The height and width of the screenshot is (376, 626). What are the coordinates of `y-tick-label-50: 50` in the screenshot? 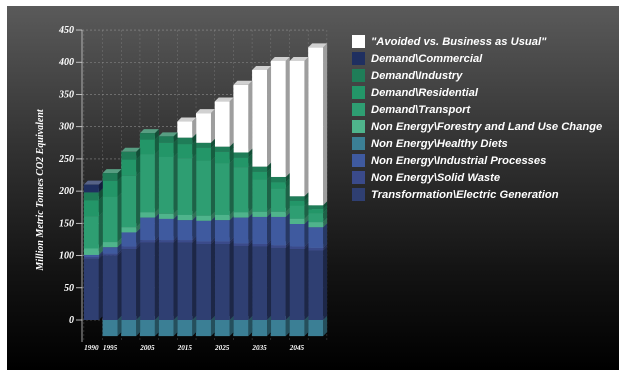 It's located at (69, 288).